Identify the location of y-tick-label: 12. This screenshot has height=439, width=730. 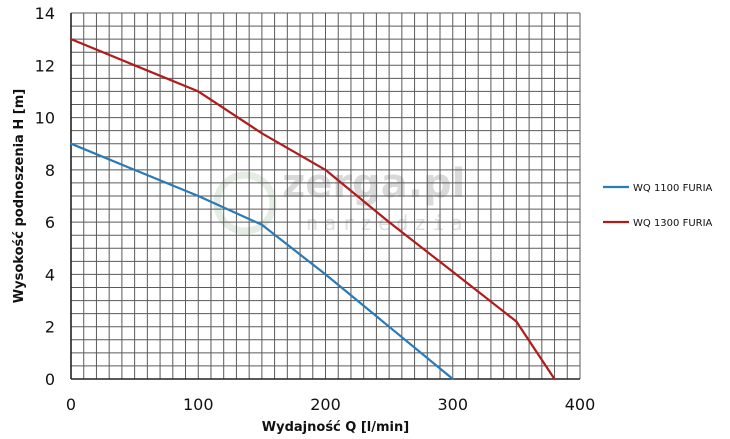
(45, 65).